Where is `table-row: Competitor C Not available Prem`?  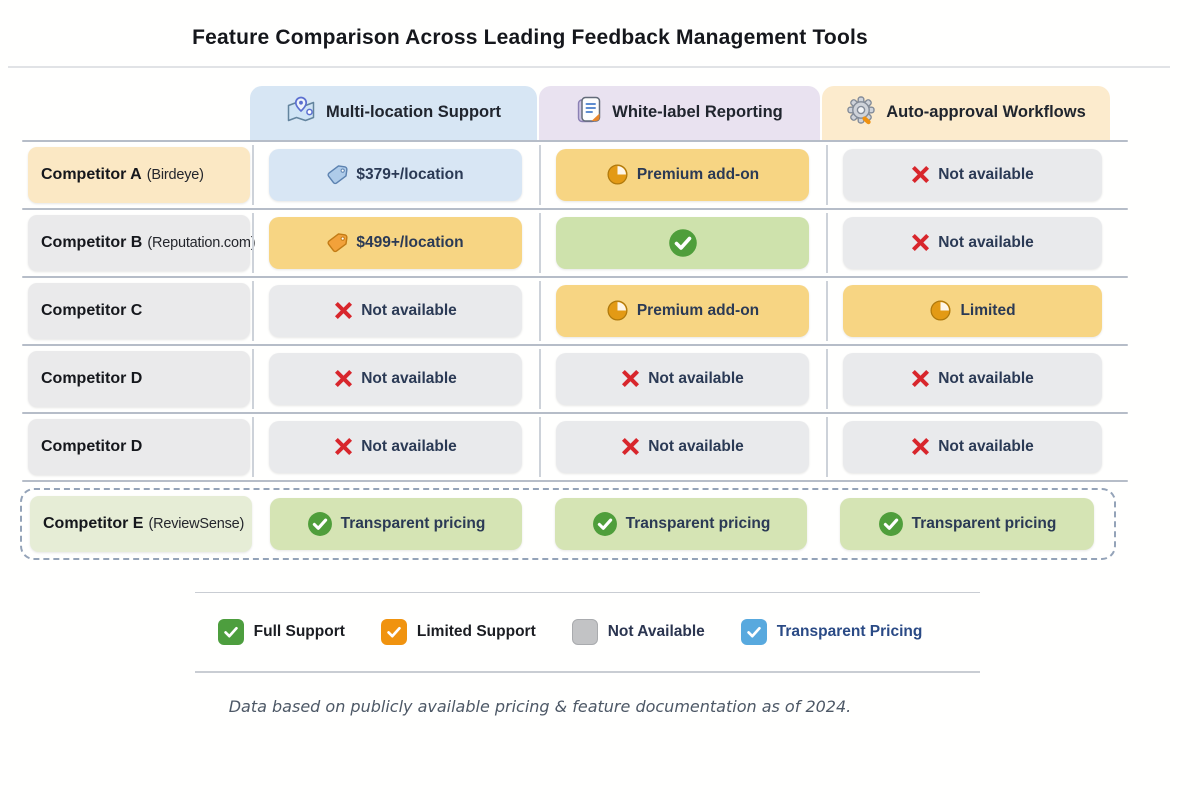 table-row: Competitor C Not available Prem is located at coordinates (600, 310).